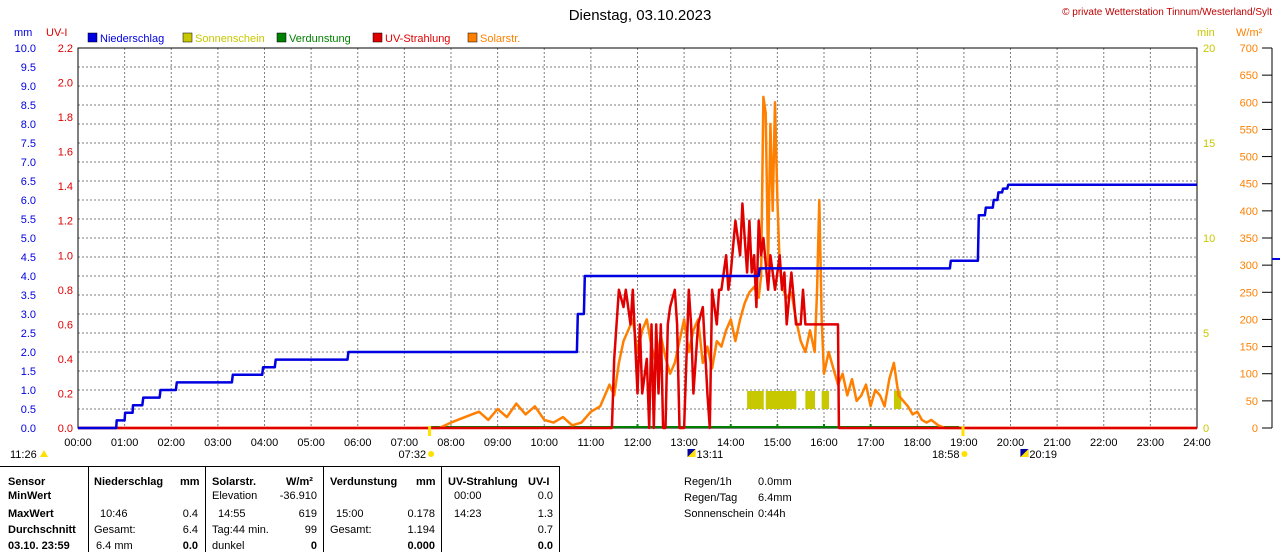  I want to click on uv-tick-label: 1.8, so click(65, 118).